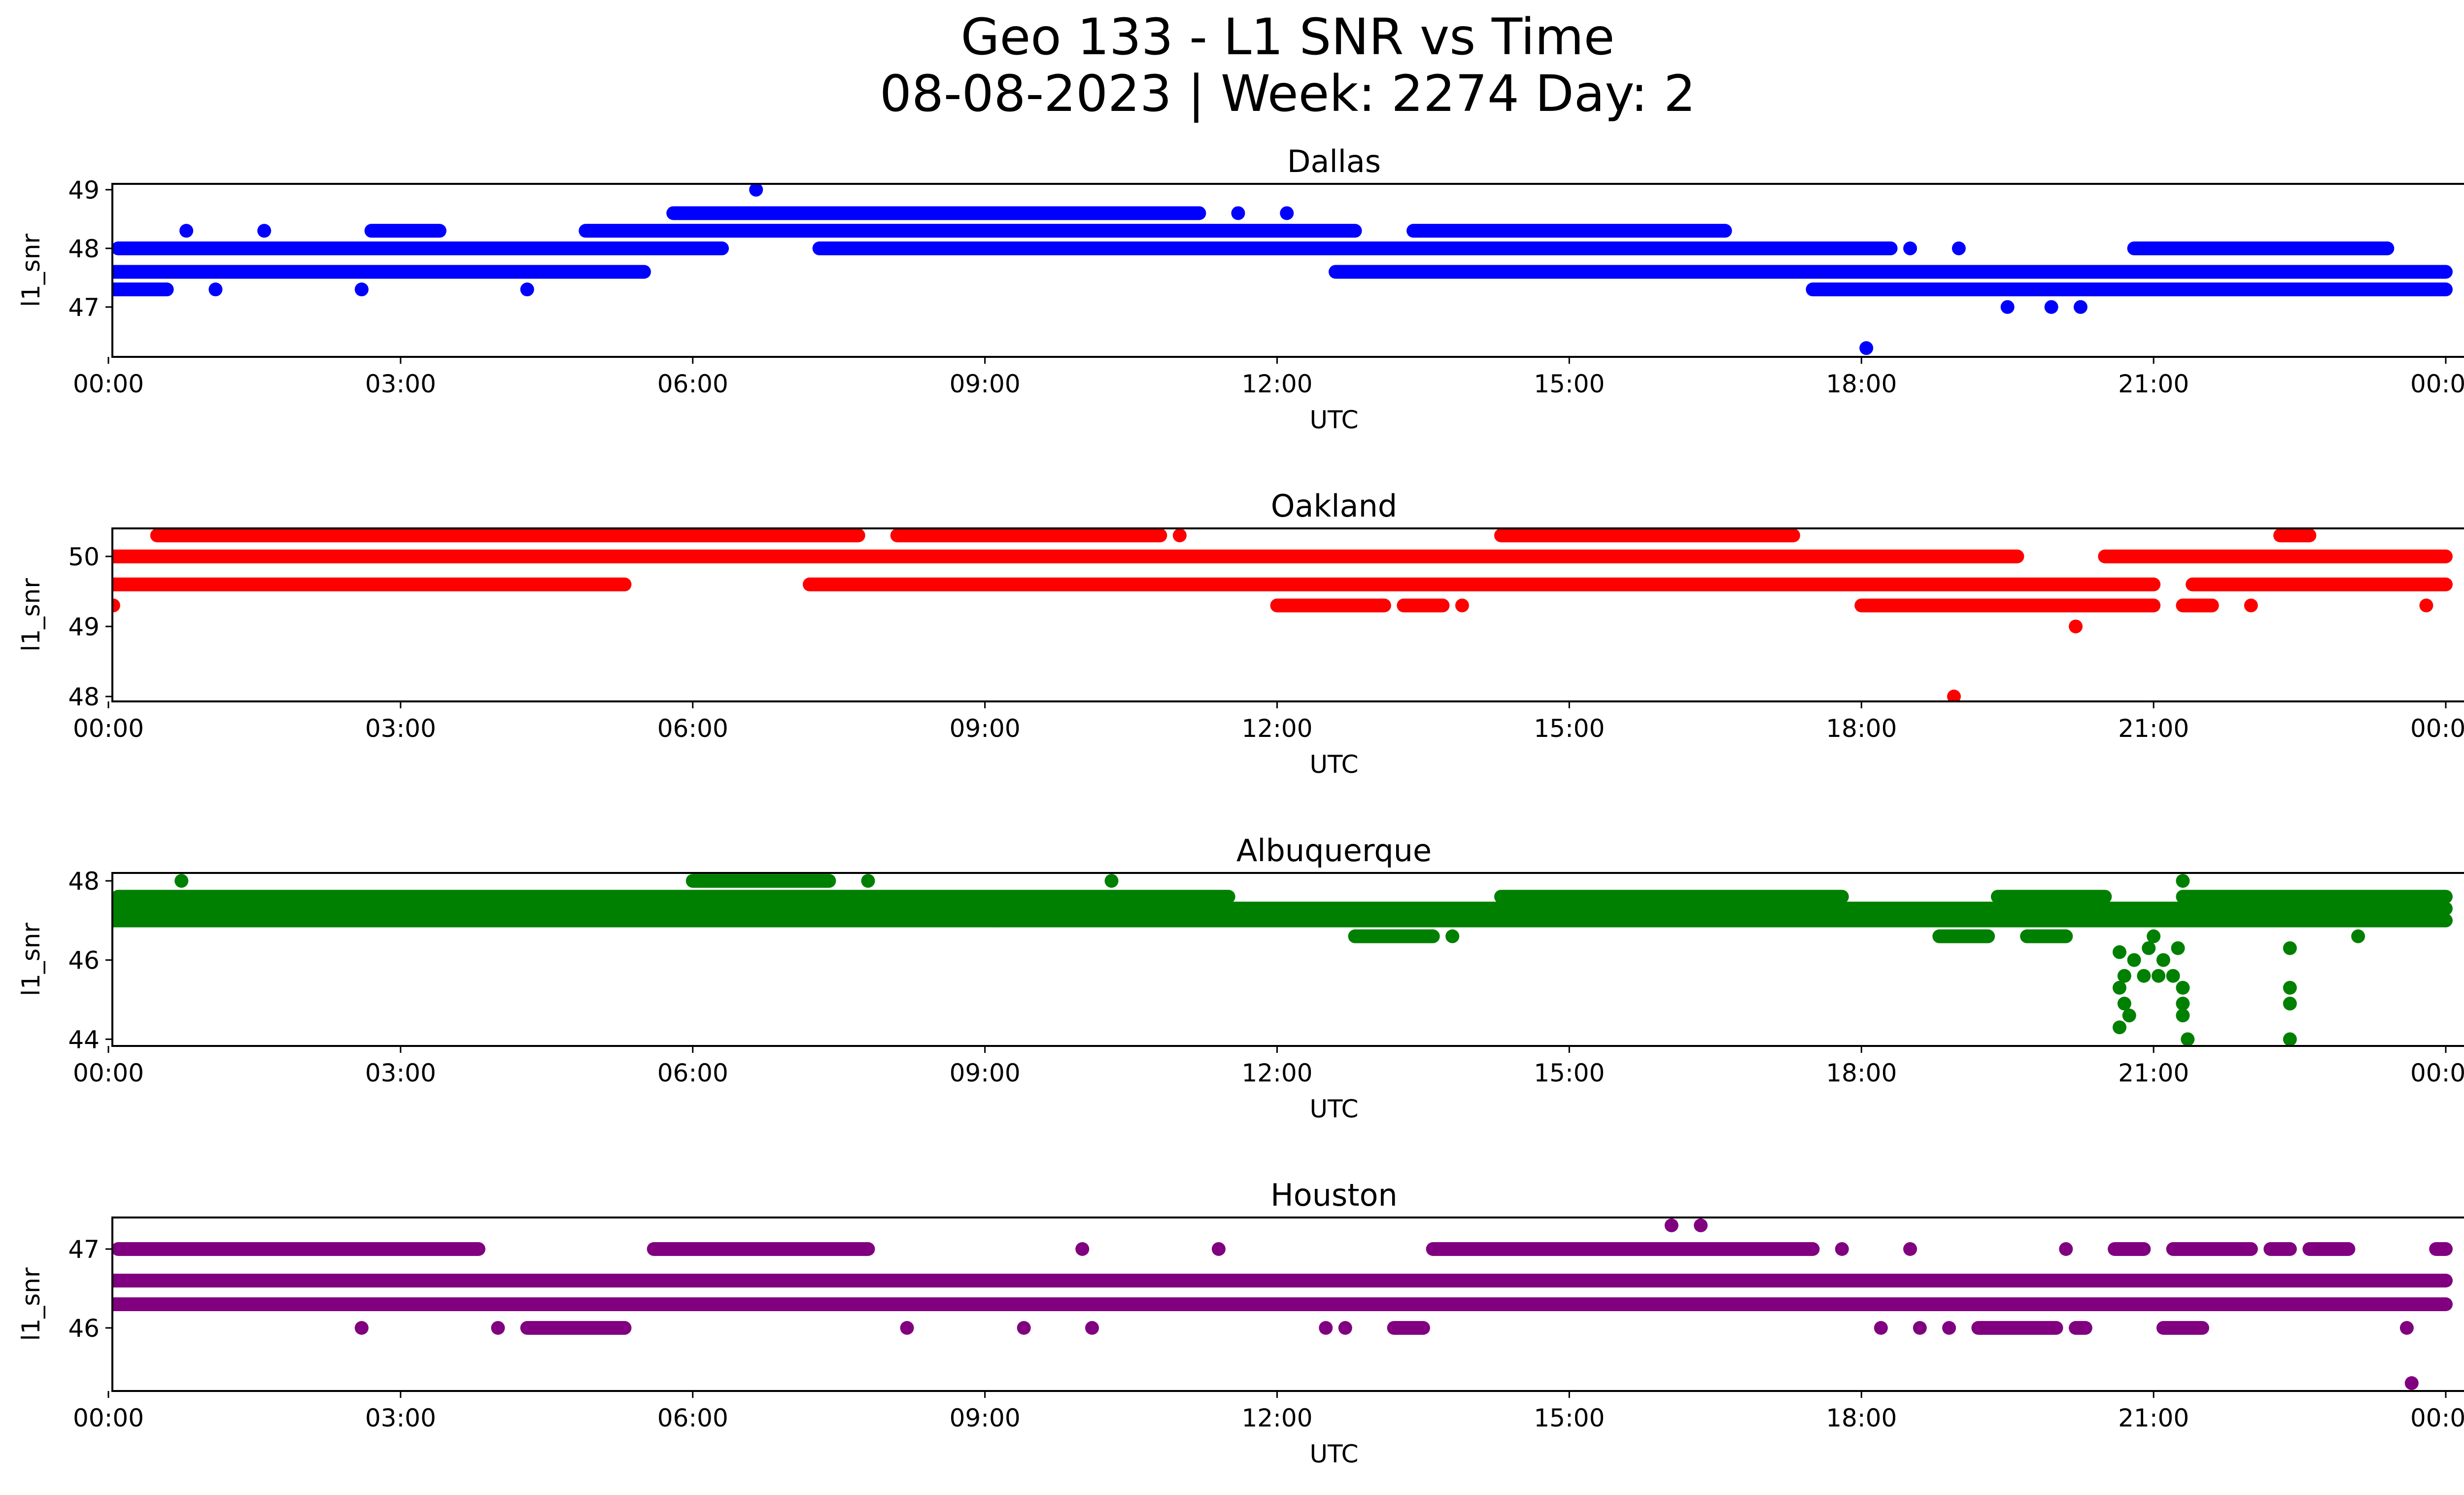 The width and height of the screenshot is (2464, 1495). I want to click on panel-title: Dallas, so click(1334, 161).